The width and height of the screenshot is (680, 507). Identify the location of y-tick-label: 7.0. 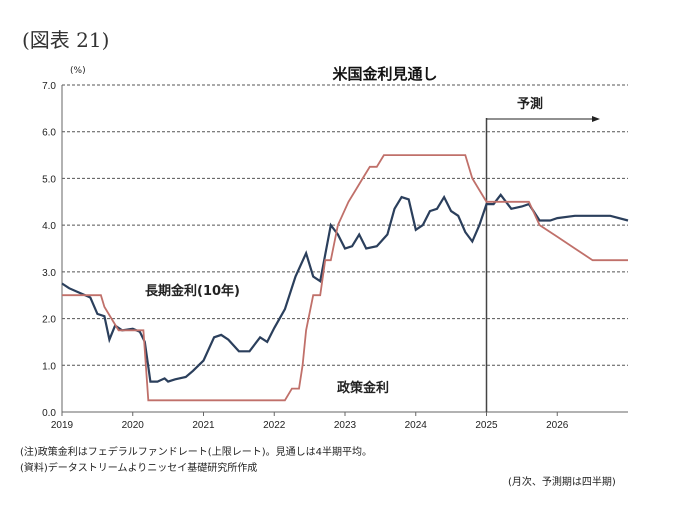
(49, 86).